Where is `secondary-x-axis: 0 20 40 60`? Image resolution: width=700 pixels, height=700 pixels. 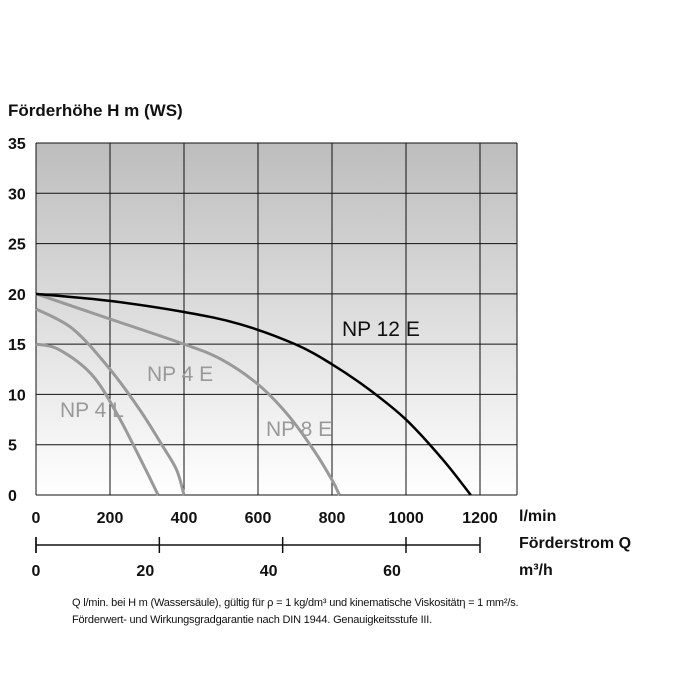
secondary-x-axis: 0 20 40 60 is located at coordinates (256, 558).